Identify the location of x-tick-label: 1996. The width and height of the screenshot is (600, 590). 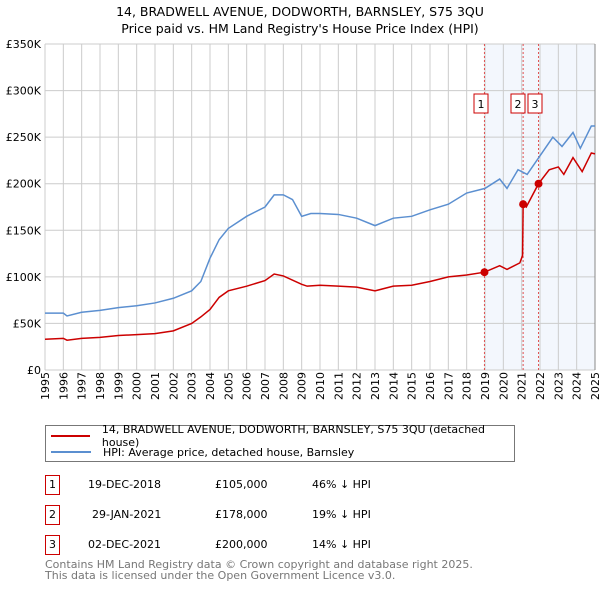
(63, 386).